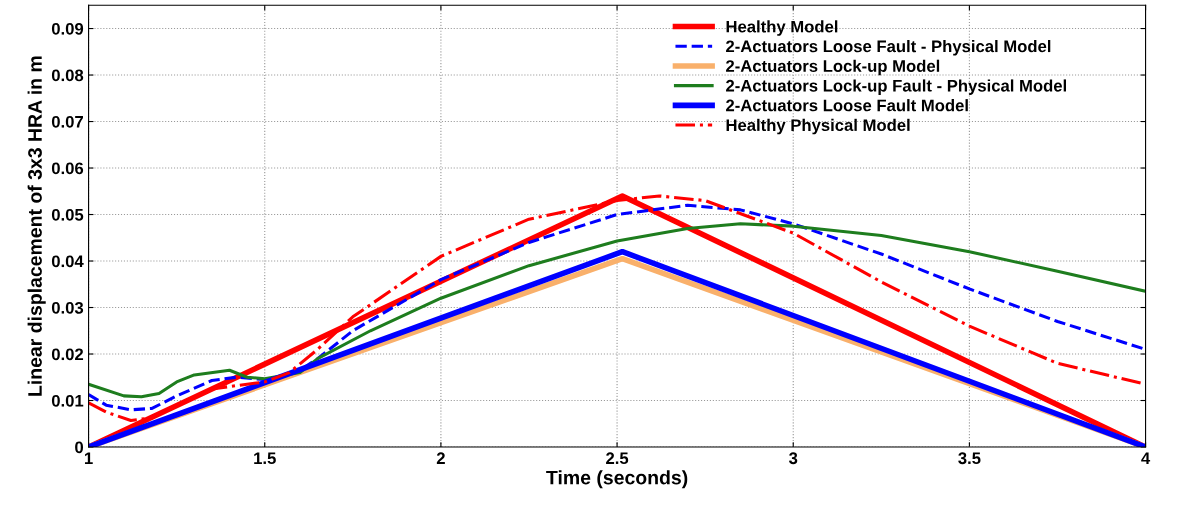 Image resolution: width=1181 pixels, height=529 pixels. Describe the element at coordinates (67, 261) in the screenshot. I see `y-tick-label: 0.04` at that location.